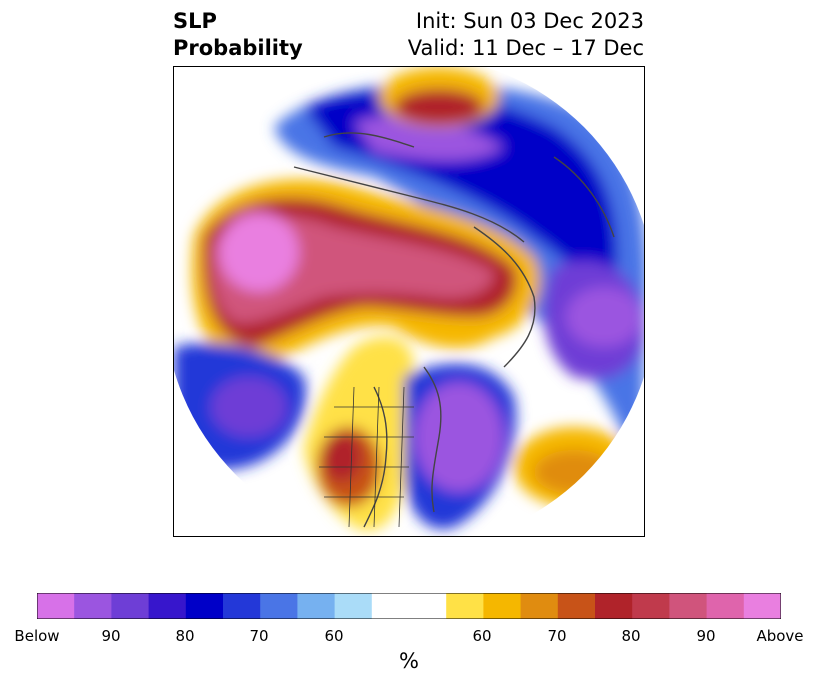 Image resolution: width=819 pixels, height=686 pixels. I want to click on colorbar, so click(409, 606).